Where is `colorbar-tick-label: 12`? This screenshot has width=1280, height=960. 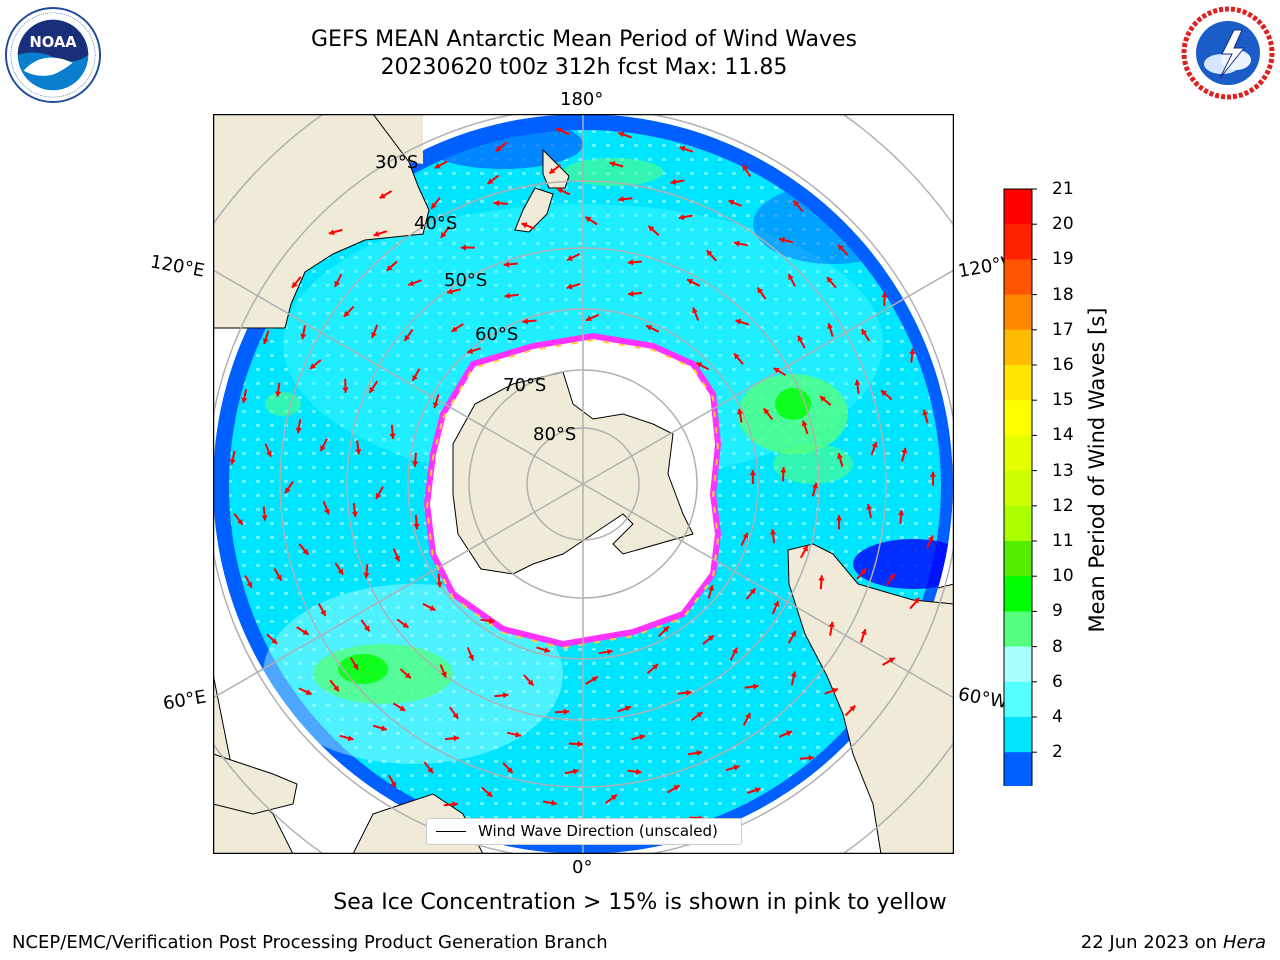
colorbar-tick-label: 12 is located at coordinates (1063, 505).